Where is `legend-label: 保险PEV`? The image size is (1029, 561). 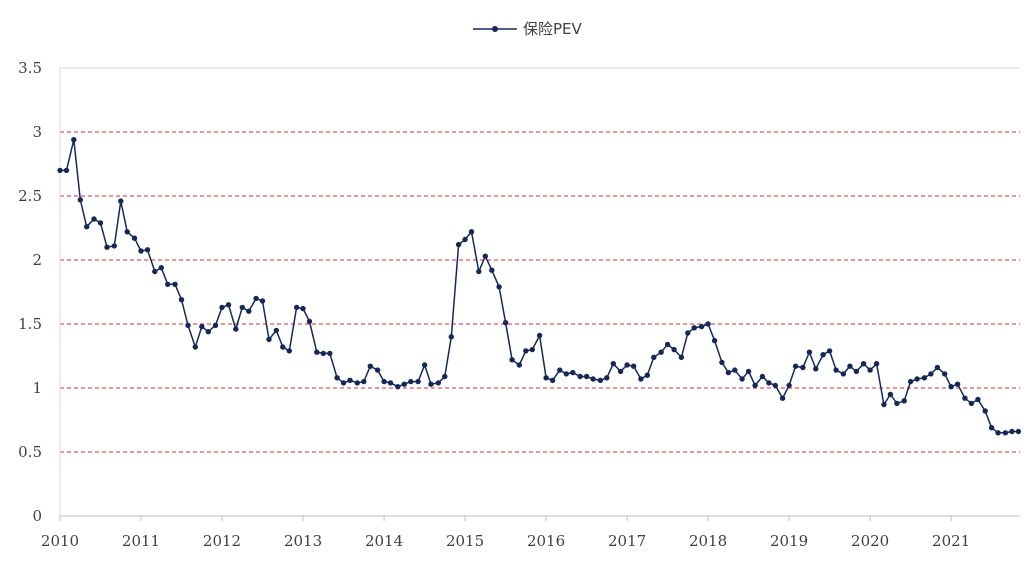
legend-label: 保险PEV is located at coordinates (553, 29).